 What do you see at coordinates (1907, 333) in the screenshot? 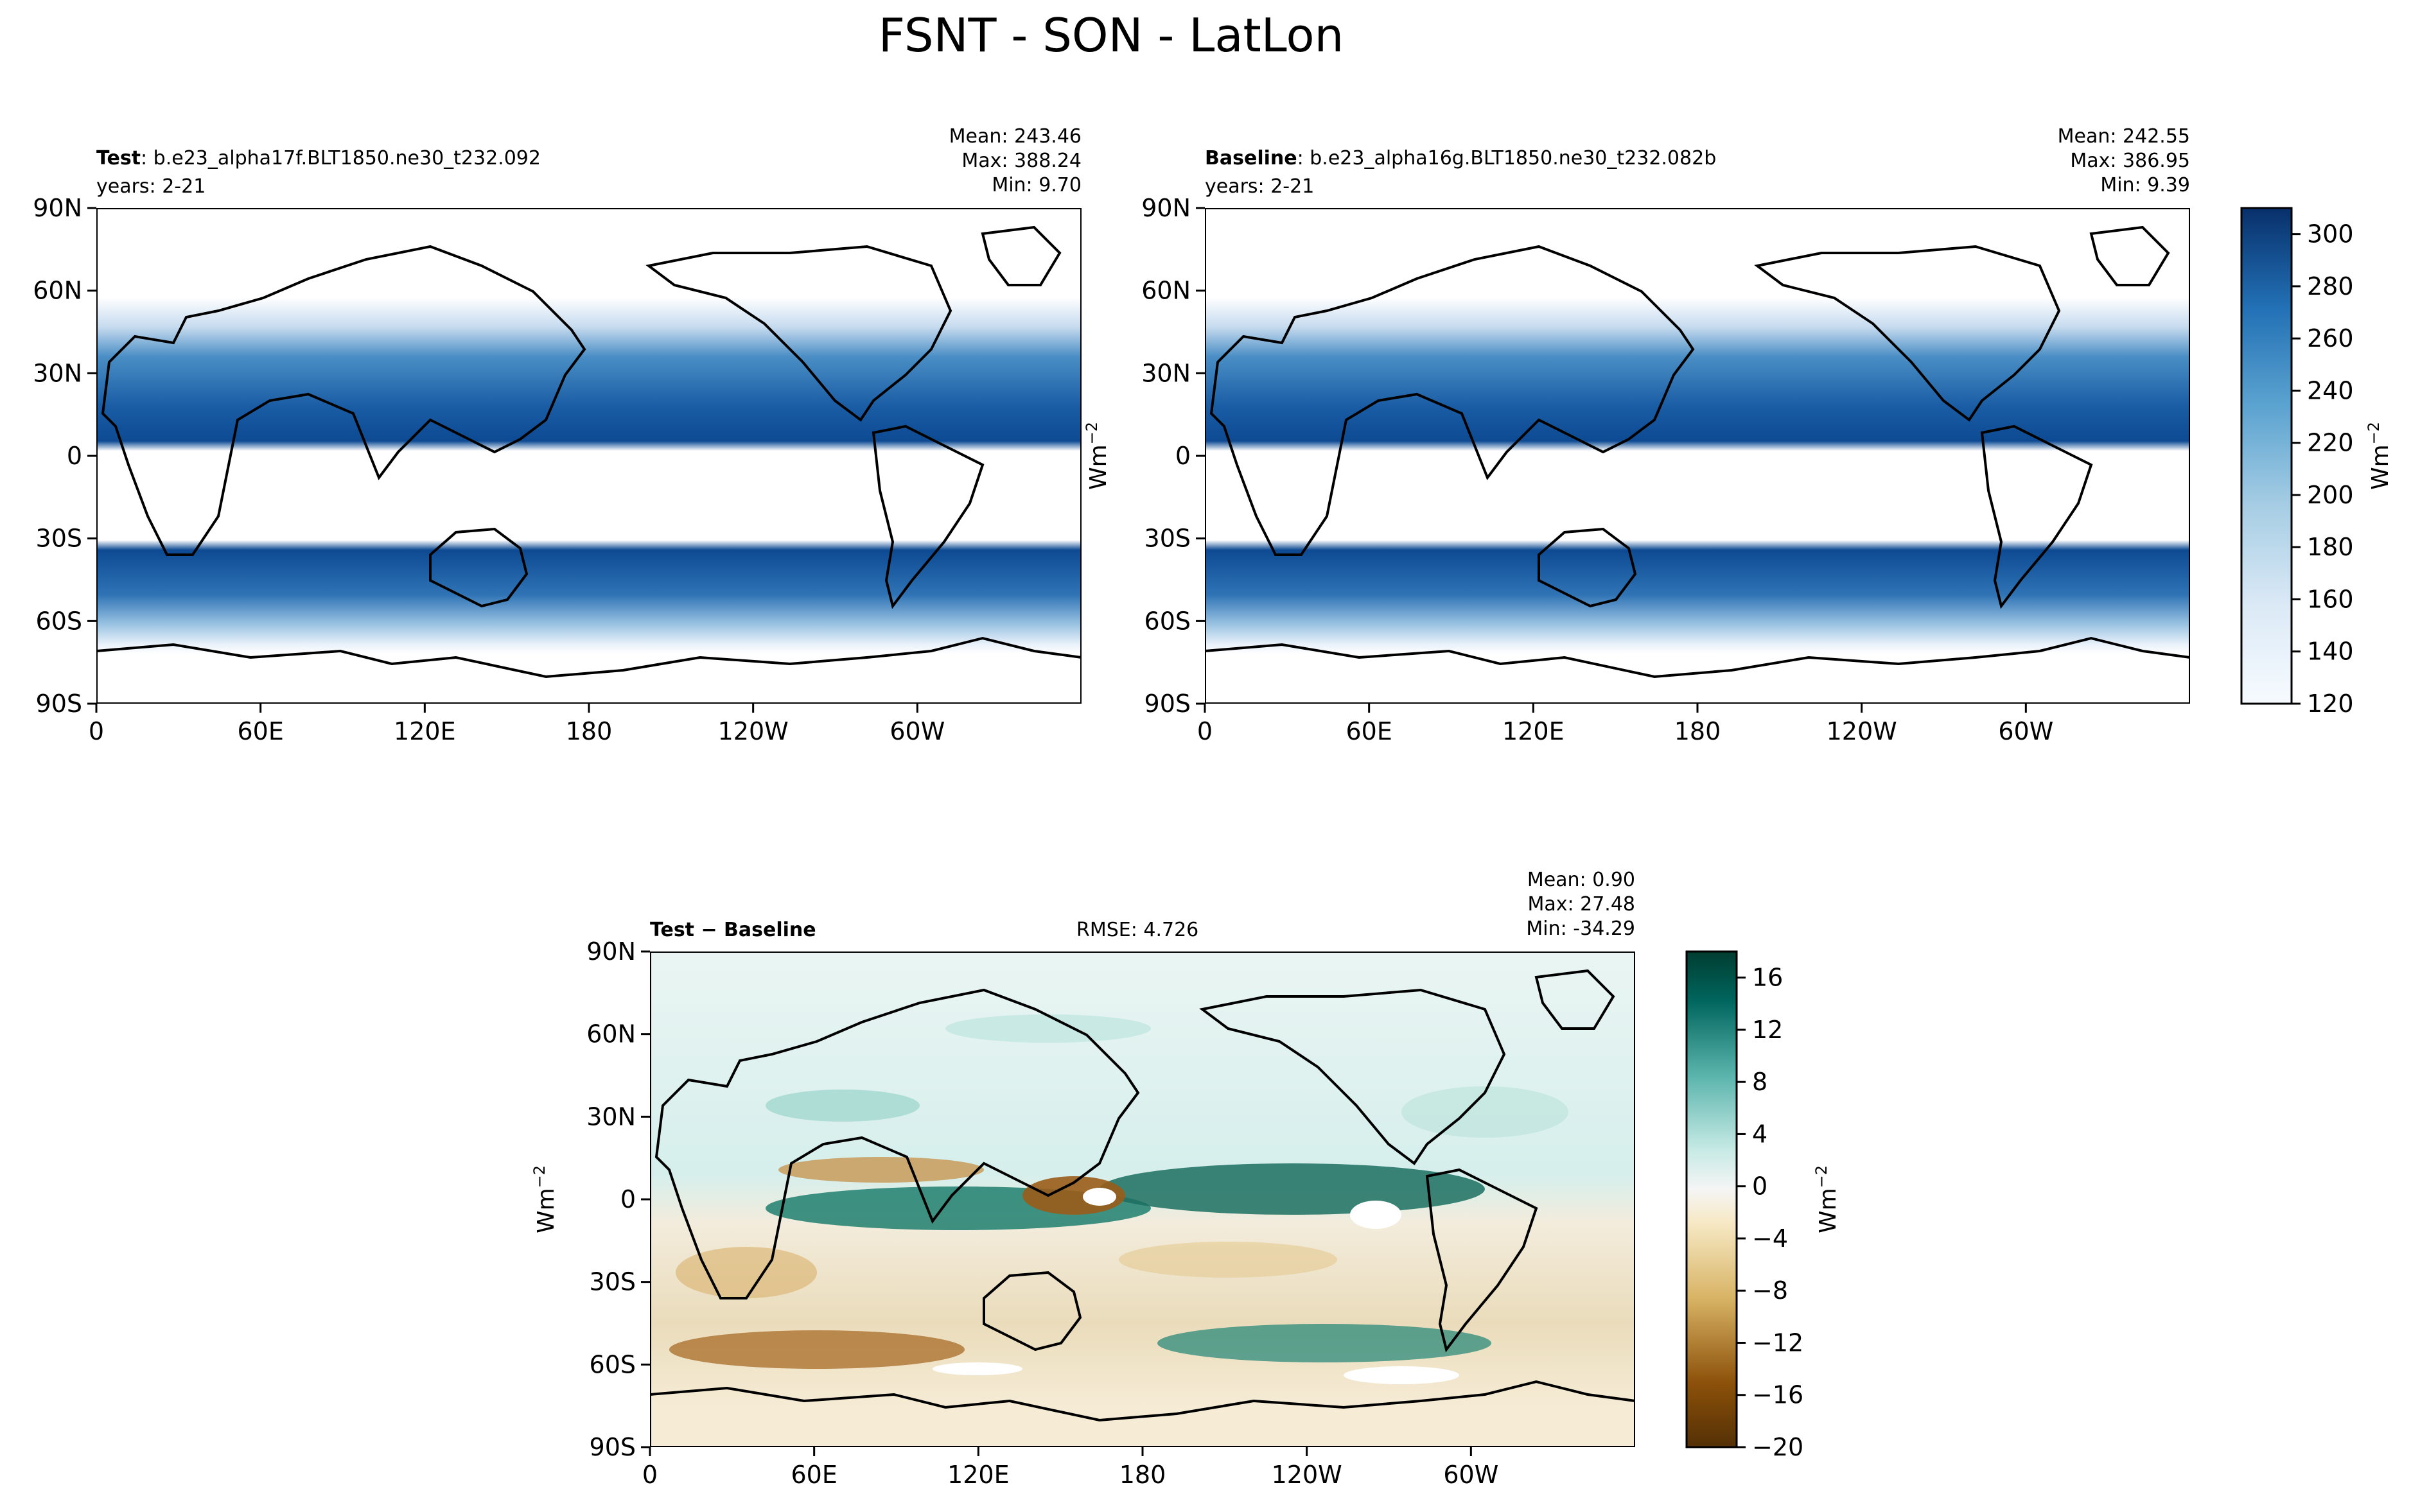
I see `baseline-coast-north-america` at bounding box center [1907, 333].